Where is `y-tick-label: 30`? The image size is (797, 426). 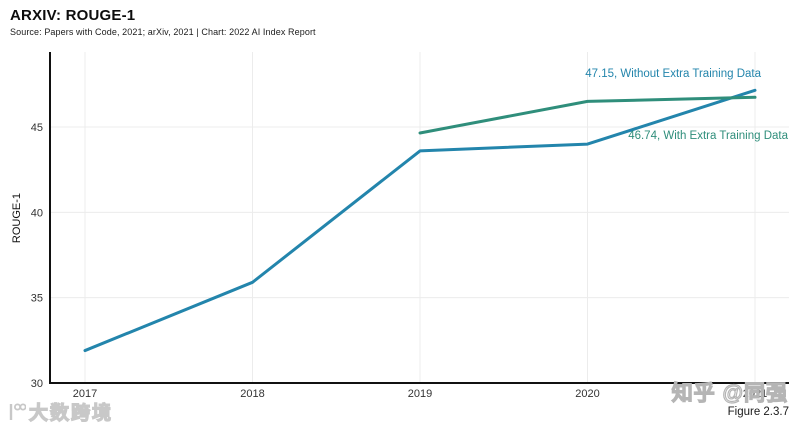 y-tick-label: 30 is located at coordinates (37, 384).